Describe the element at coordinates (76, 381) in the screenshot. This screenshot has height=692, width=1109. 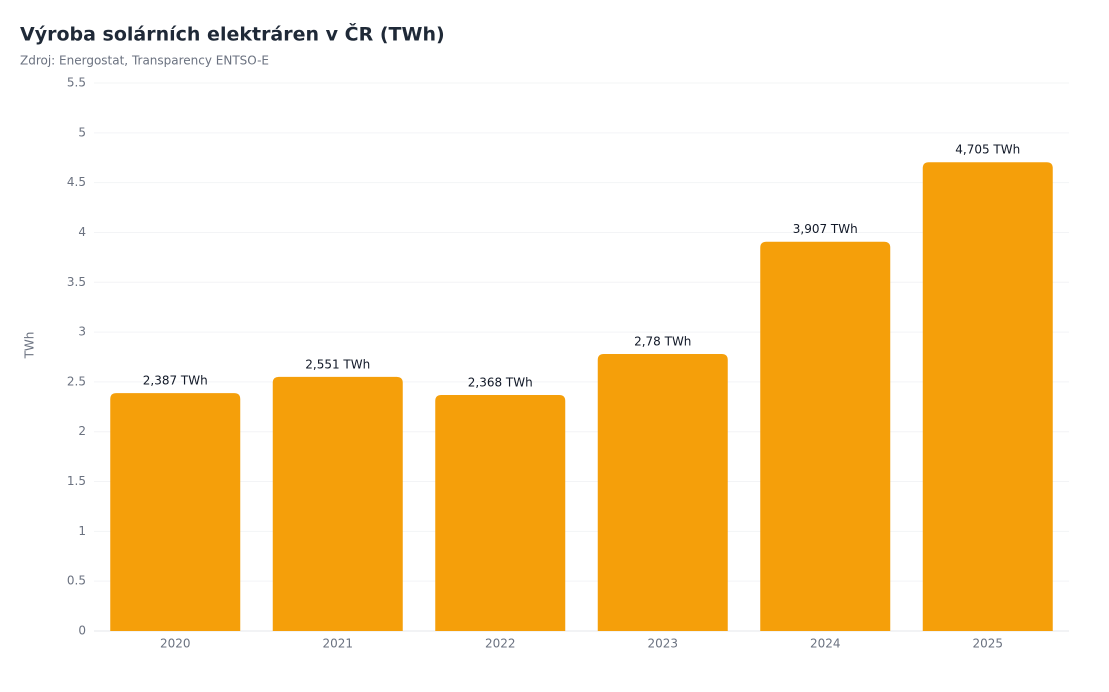
I see `y-tick-label: 2.5` at that location.